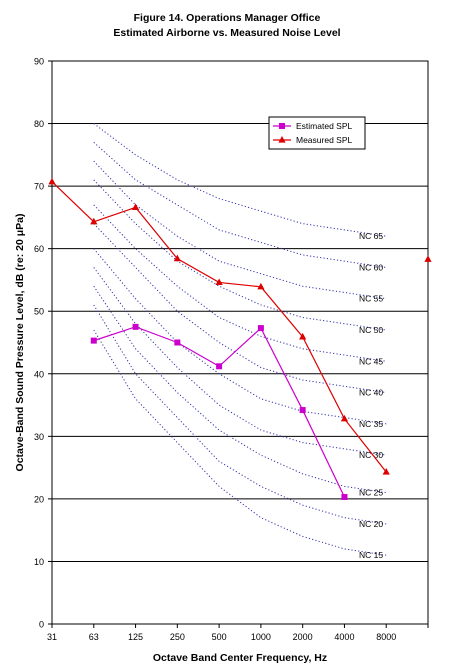 The image size is (454, 667). What do you see at coordinates (135, 637) in the screenshot?
I see `x-tick-label: 125` at bounding box center [135, 637].